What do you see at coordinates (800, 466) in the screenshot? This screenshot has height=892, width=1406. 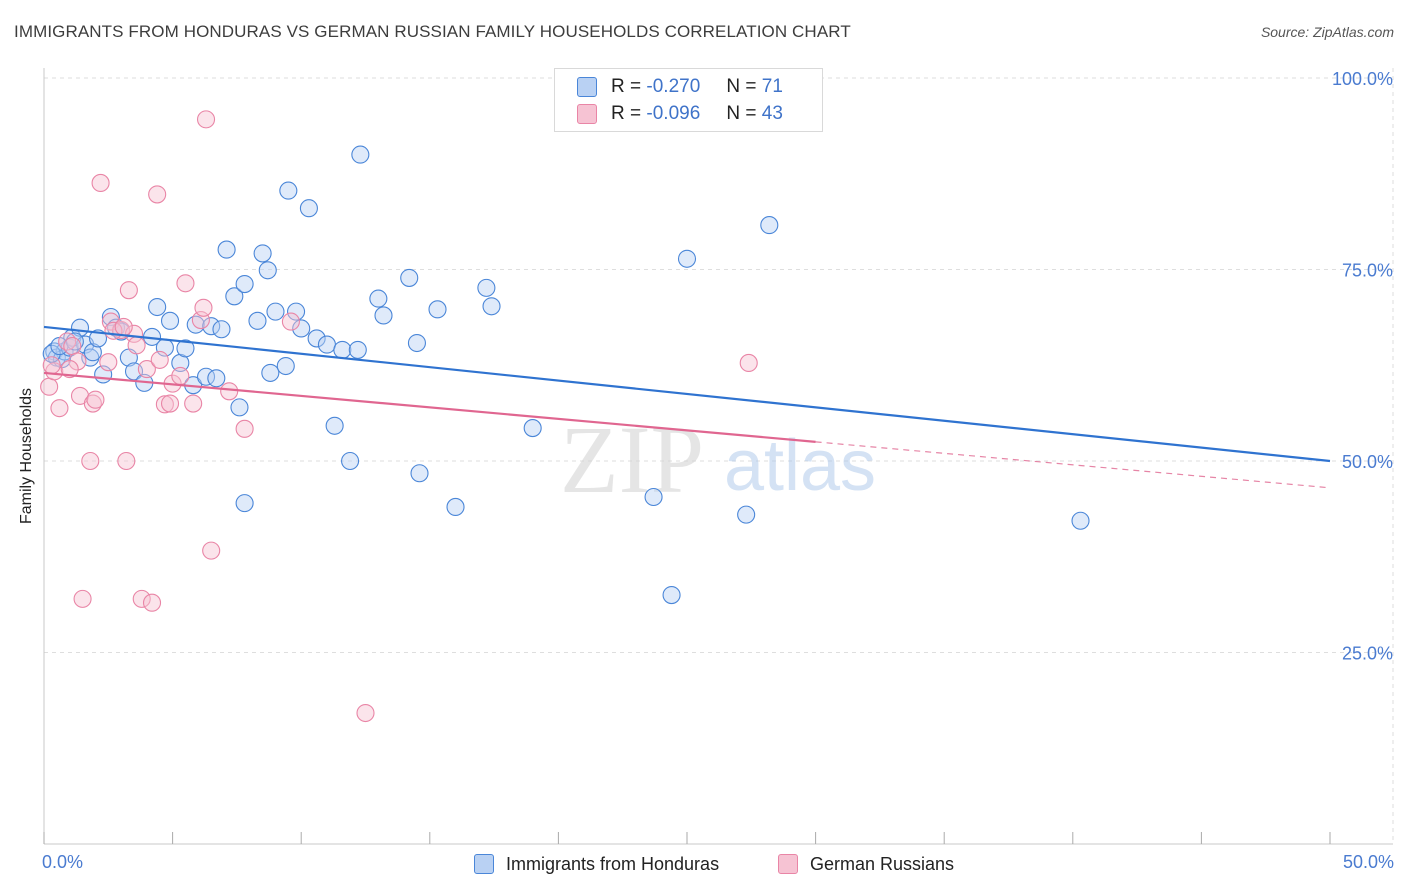 I see `watermark-atlas: atlas` at bounding box center [800, 466].